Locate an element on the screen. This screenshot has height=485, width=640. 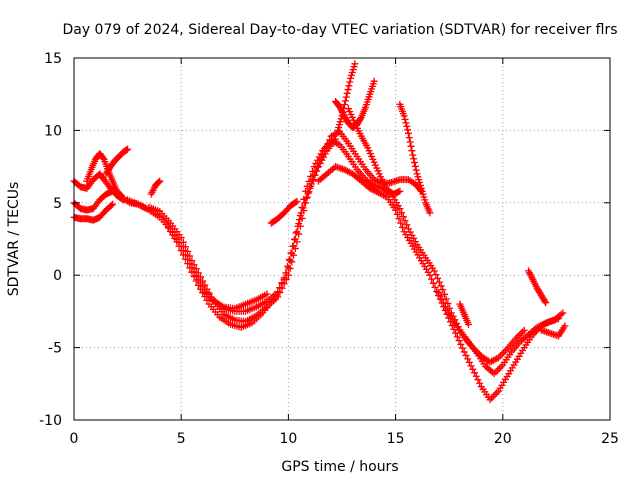
y-tick-label: 5 is located at coordinates (57, 204).